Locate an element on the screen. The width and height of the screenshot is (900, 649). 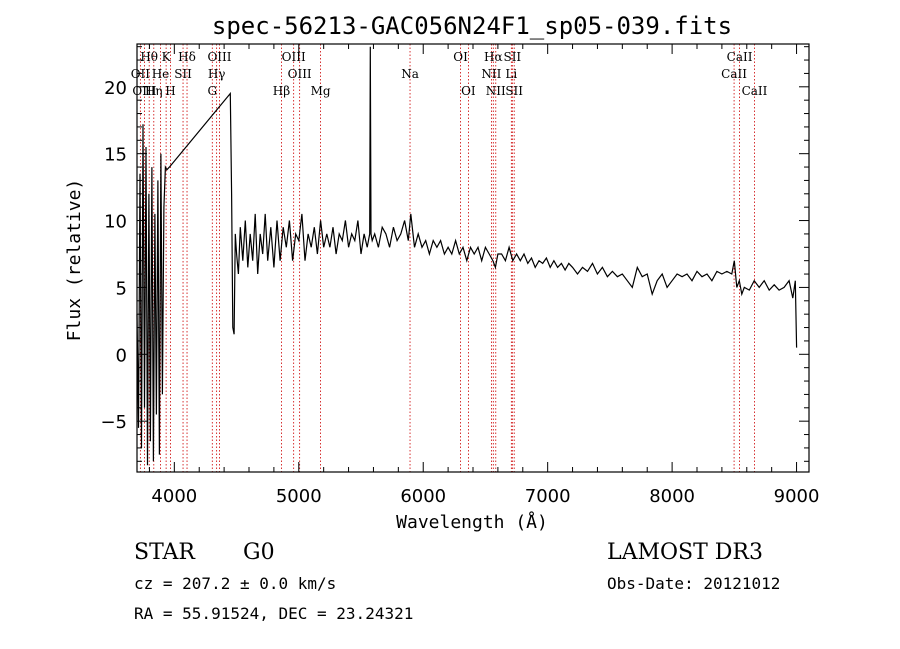
spectral-line-label: Hη is located at coordinates (154, 91).